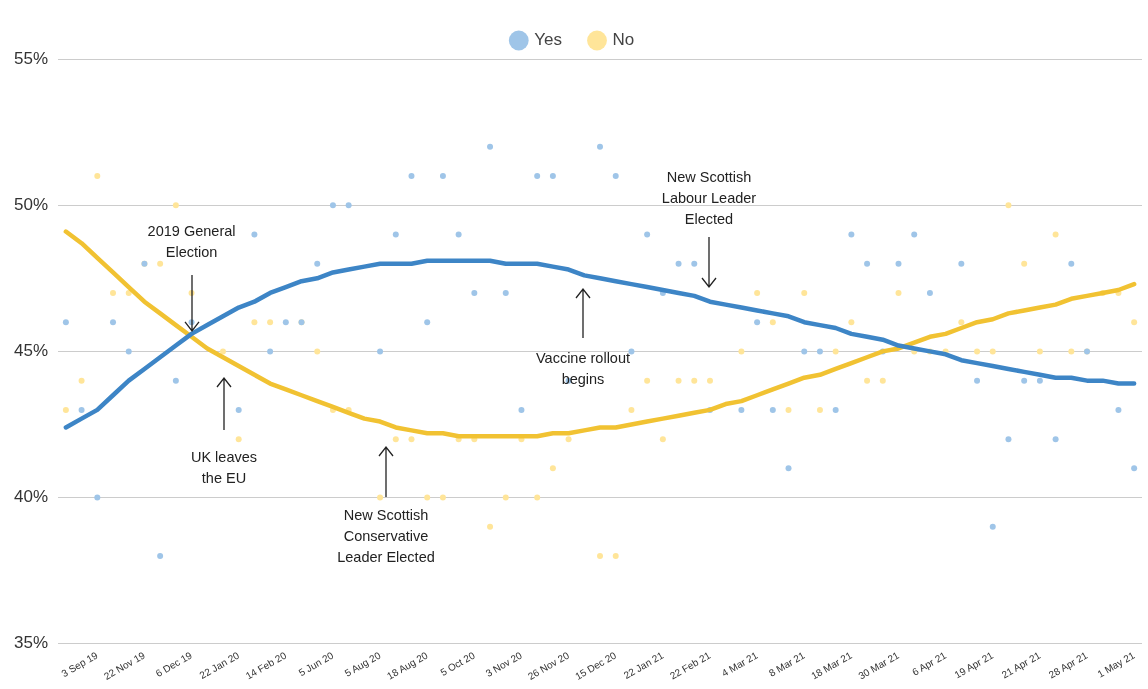 The height and width of the screenshot is (689, 1148). What do you see at coordinates (31, 497) in the screenshot?
I see `y-tick-label: 40%` at bounding box center [31, 497].